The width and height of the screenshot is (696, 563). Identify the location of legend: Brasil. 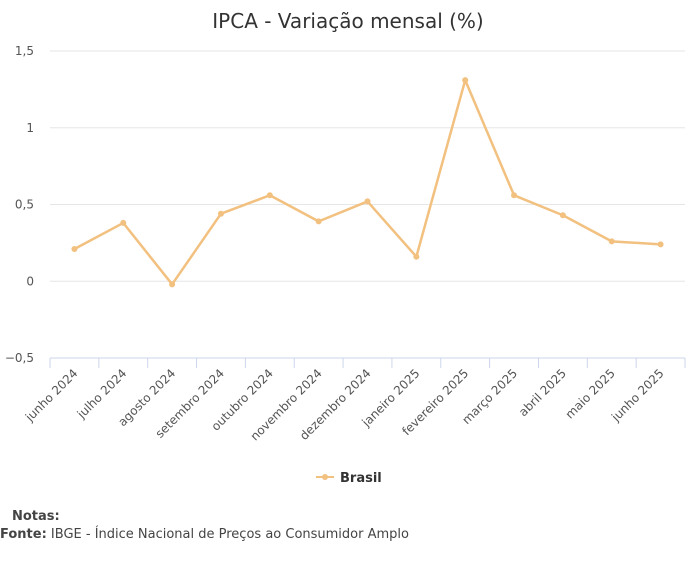
(349, 478).